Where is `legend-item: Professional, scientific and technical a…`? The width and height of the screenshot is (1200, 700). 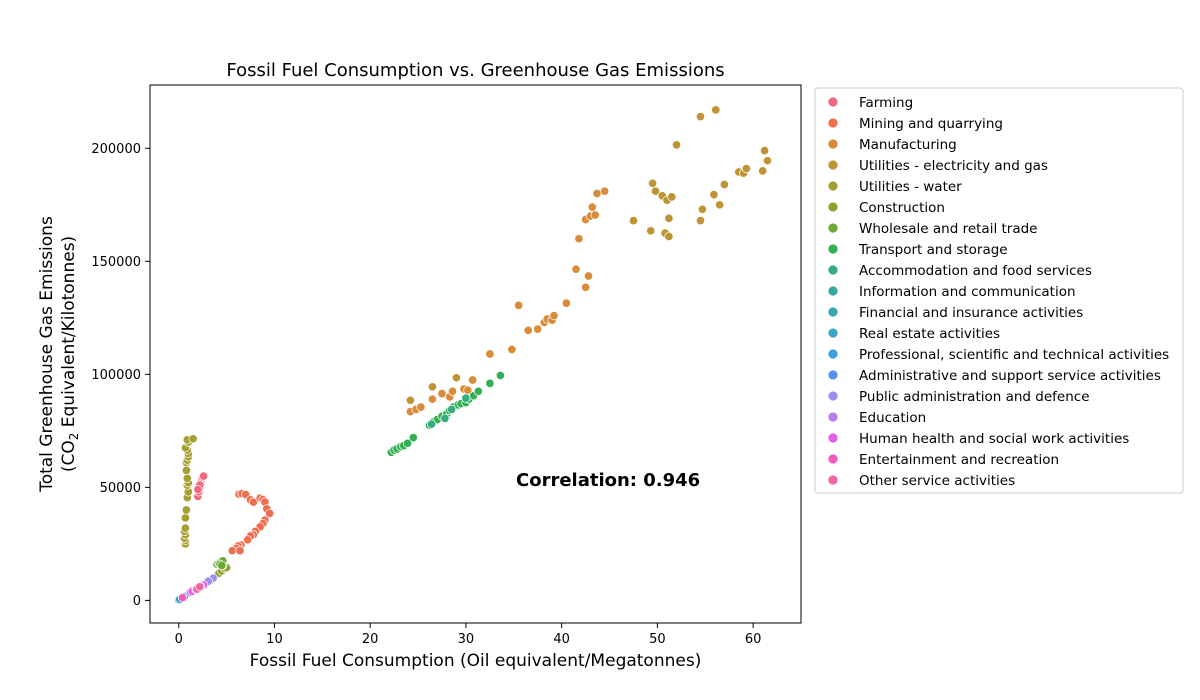 legend-item: Professional, scientific and technical a… is located at coordinates (998, 355).